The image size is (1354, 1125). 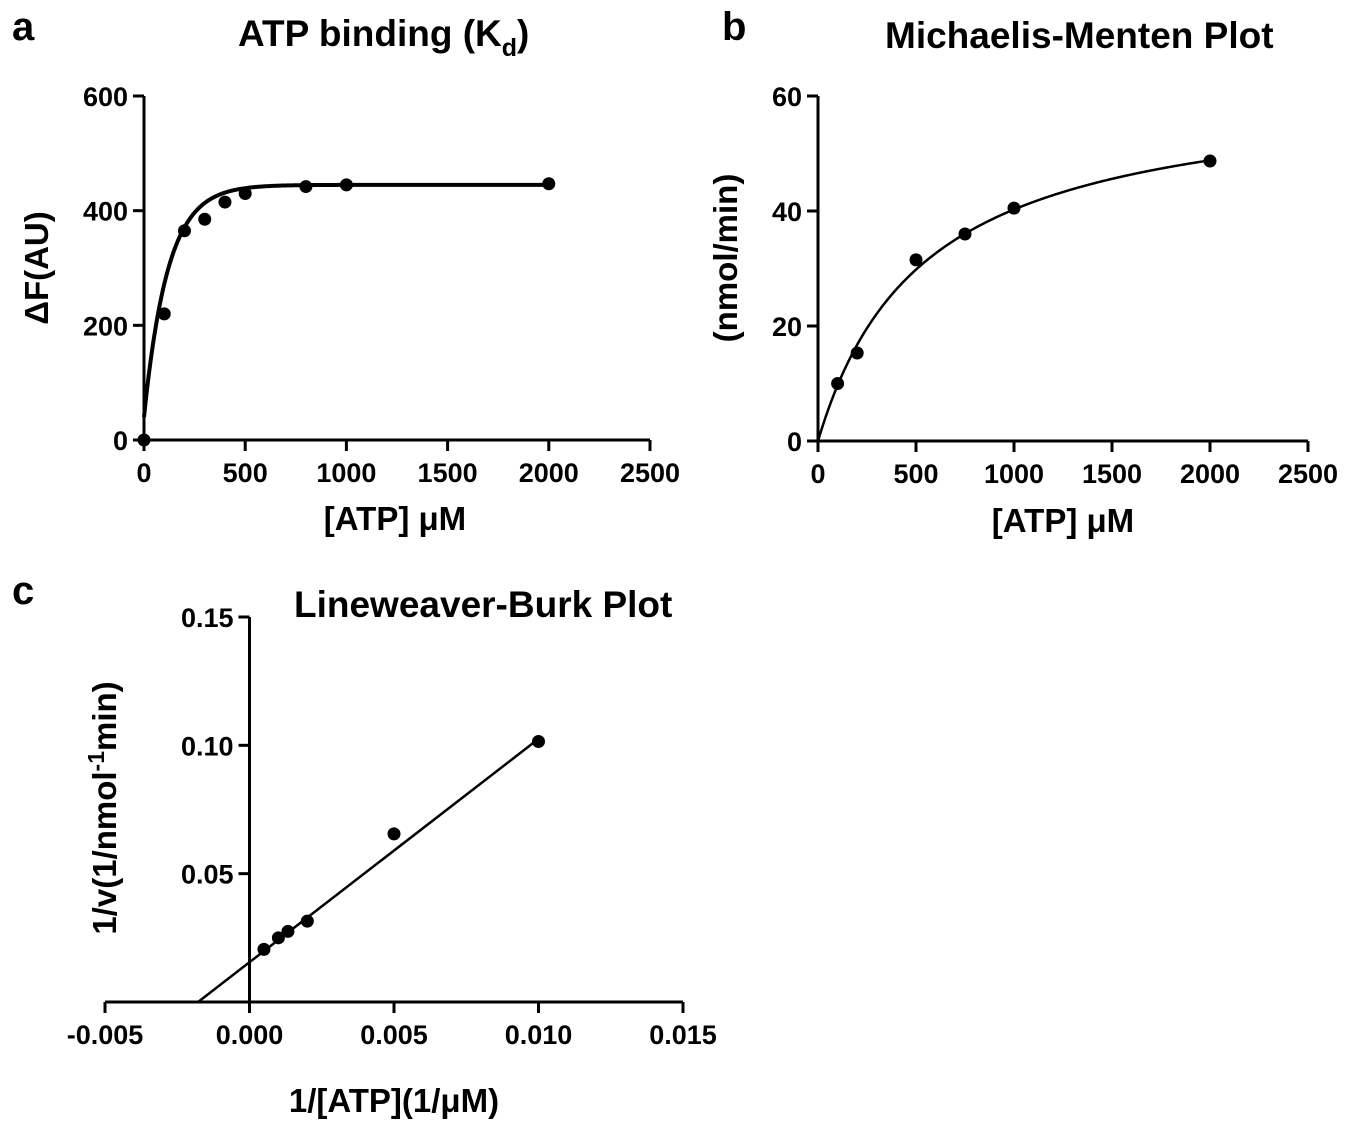 I want to click on y-axis-label-superscript-c: -1, so click(x=96, y=761).